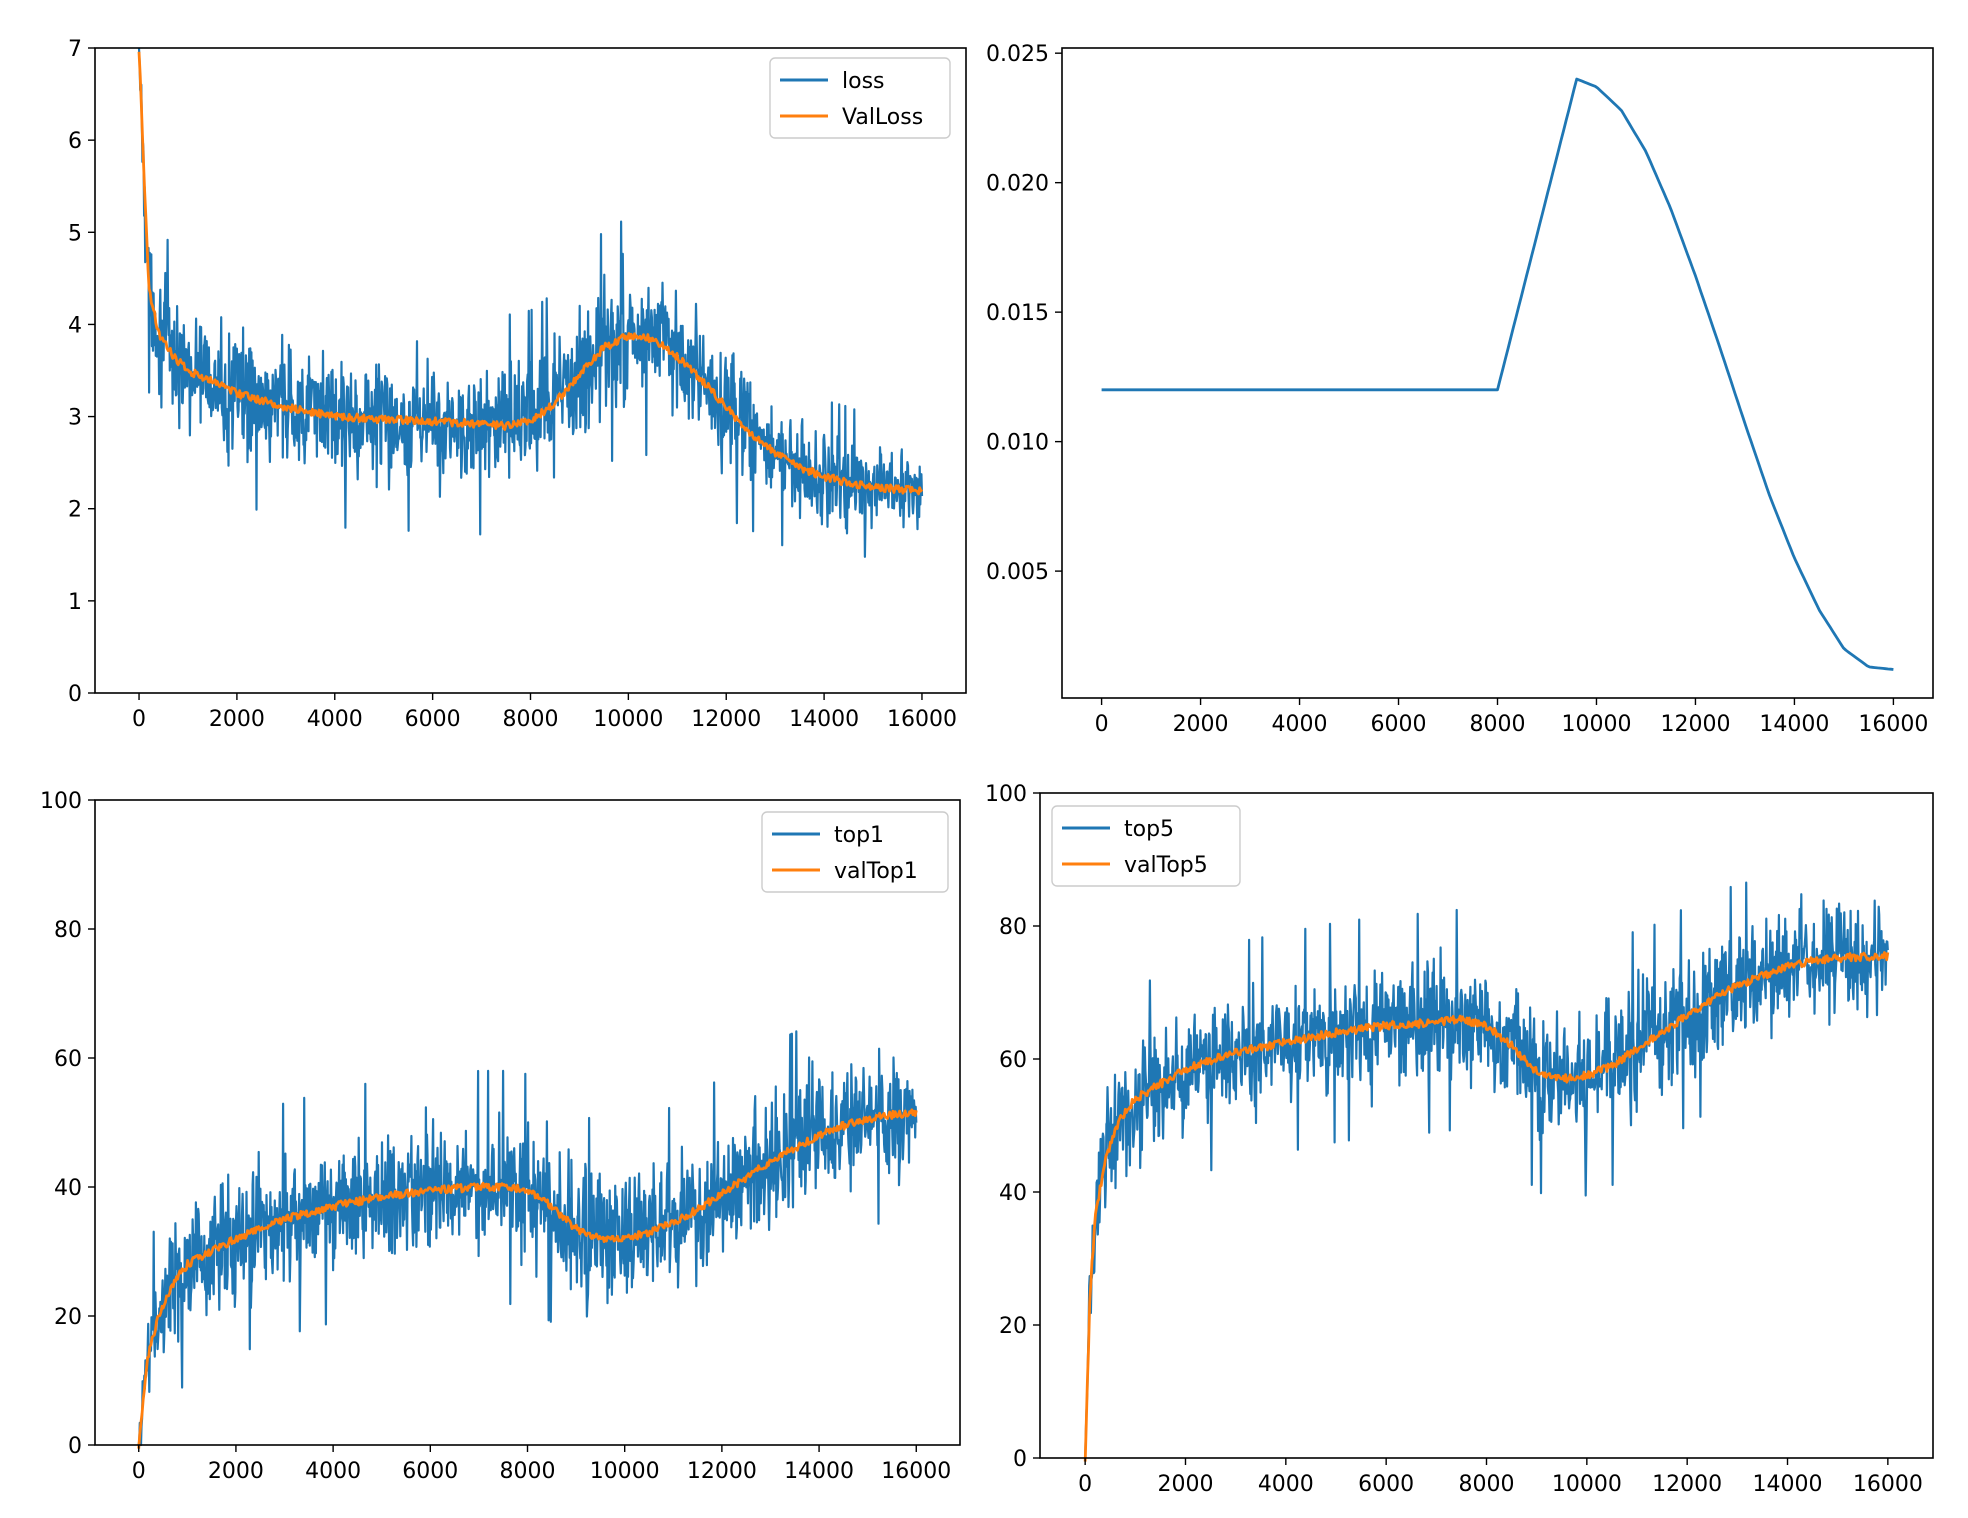  I want to click on y-tick-label: 0.020, so click(1017, 184).